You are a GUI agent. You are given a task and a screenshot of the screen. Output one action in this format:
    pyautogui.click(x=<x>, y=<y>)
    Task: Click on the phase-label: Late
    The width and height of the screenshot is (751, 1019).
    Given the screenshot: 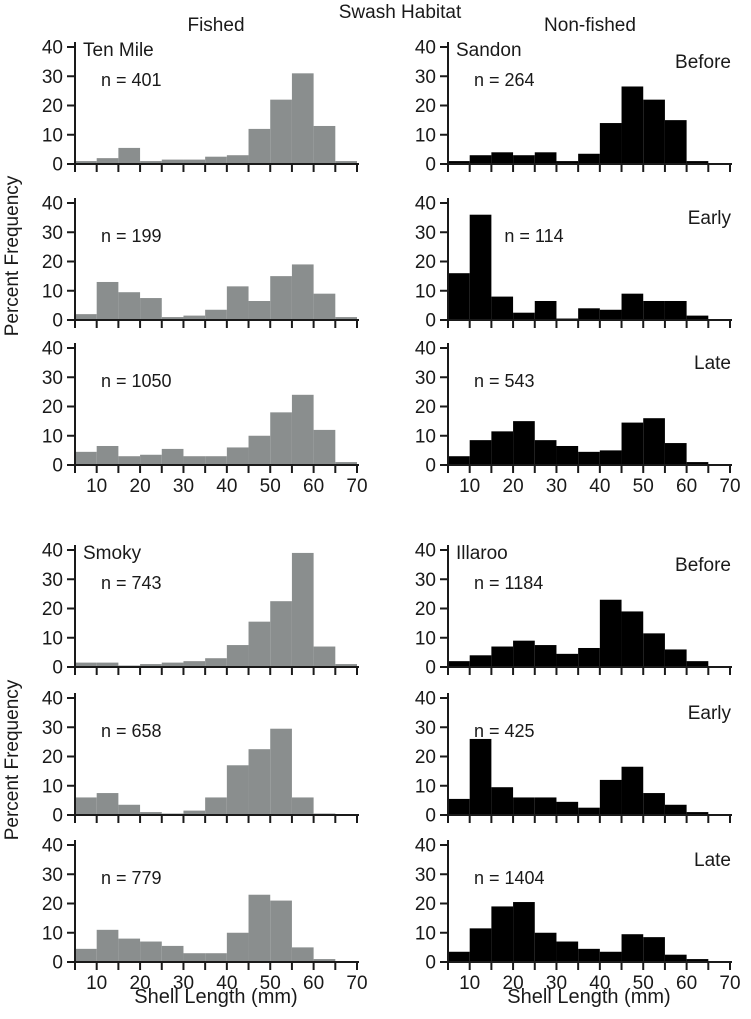 What is the action you would take?
    pyautogui.click(x=712, y=860)
    